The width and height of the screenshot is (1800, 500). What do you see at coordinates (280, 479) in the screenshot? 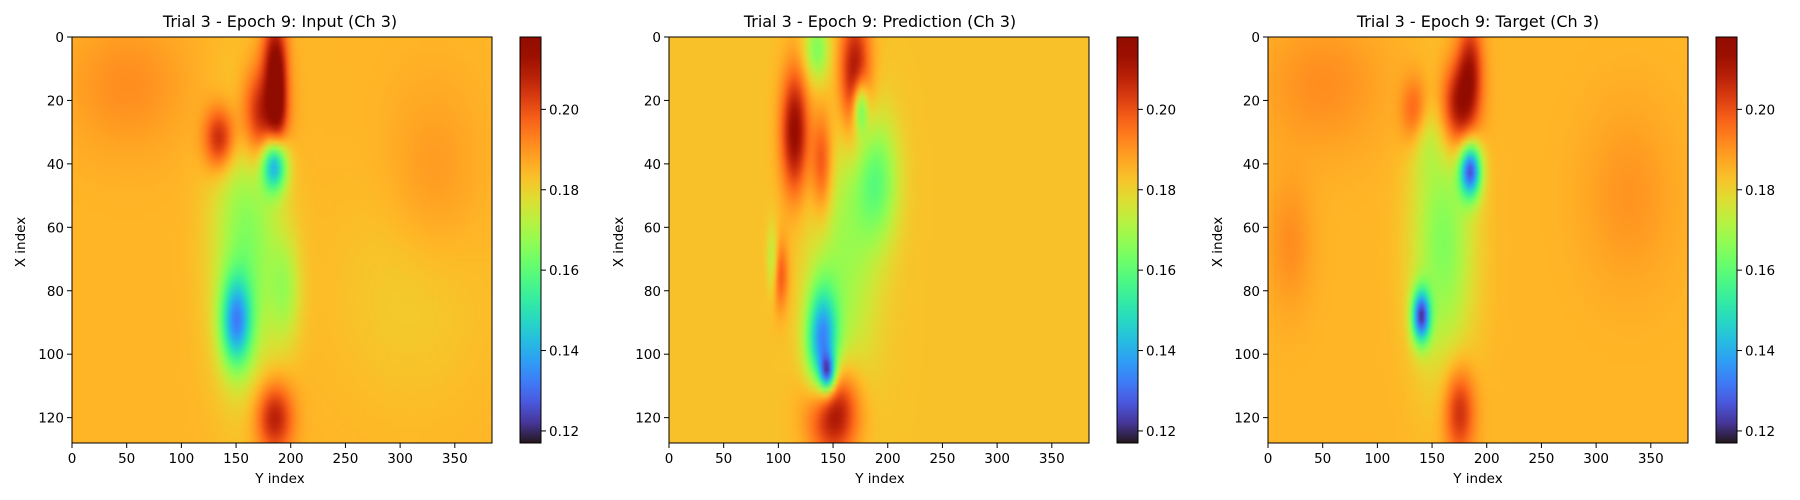
I see `x-axis-label-input: Y index` at bounding box center [280, 479].